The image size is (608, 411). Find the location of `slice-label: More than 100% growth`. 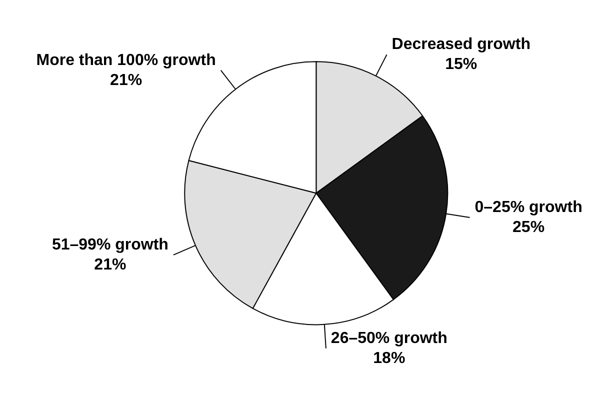

slice-label: More than 100% growth is located at coordinates (126, 60).